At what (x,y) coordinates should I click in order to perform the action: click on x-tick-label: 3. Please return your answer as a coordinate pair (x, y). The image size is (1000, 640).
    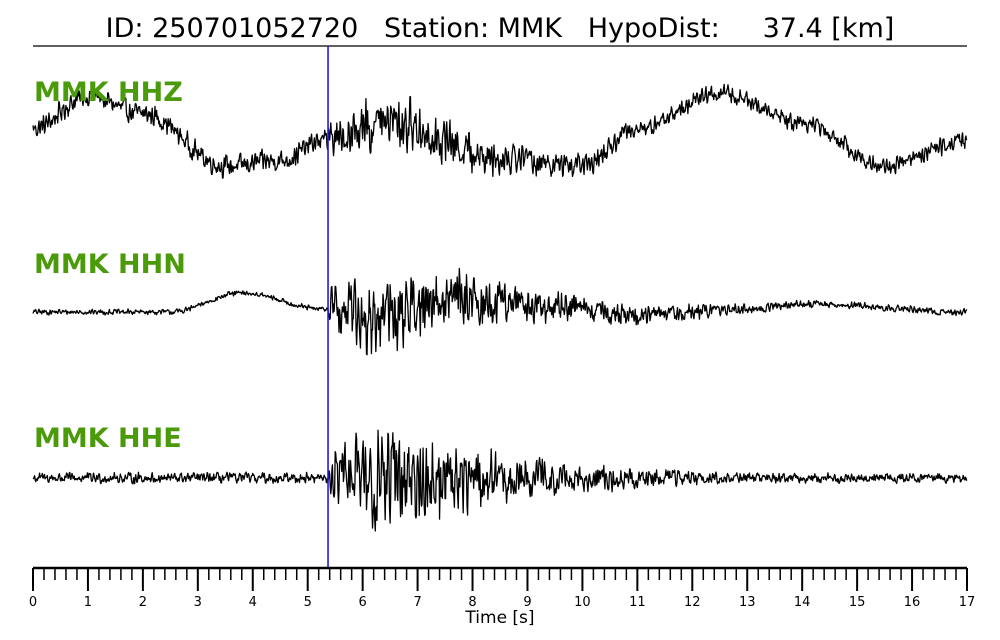
    Looking at the image, I should click on (198, 602).